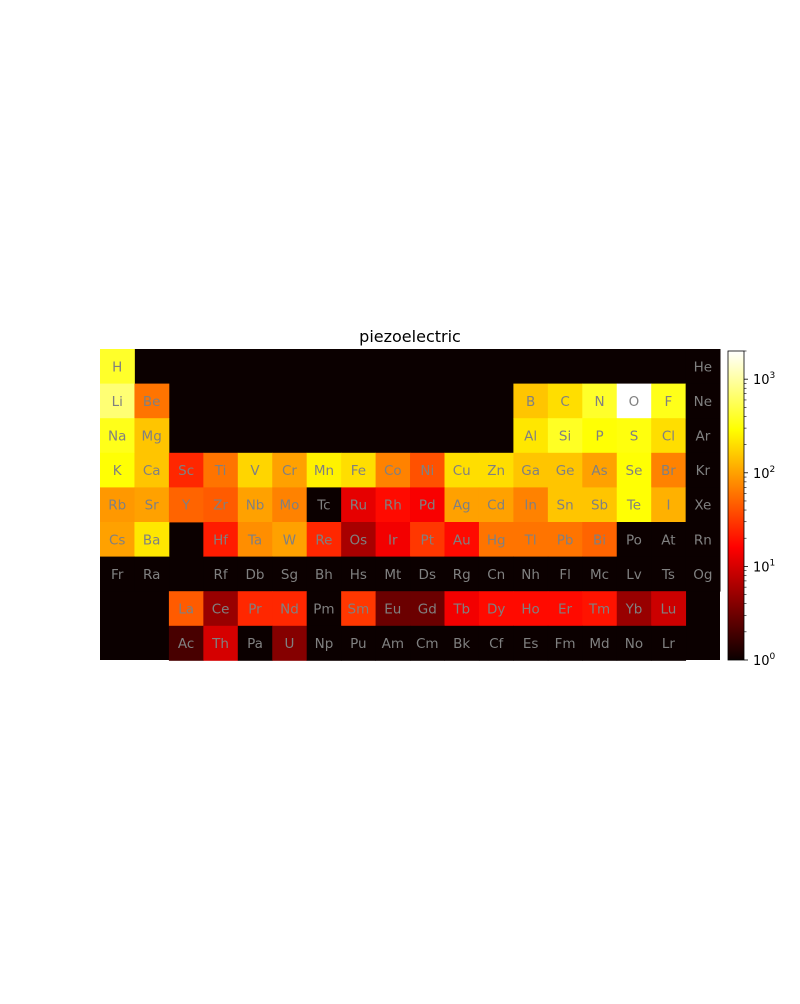 The image size is (800, 1004). What do you see at coordinates (358, 574) in the screenshot?
I see `cell-hs` at bounding box center [358, 574].